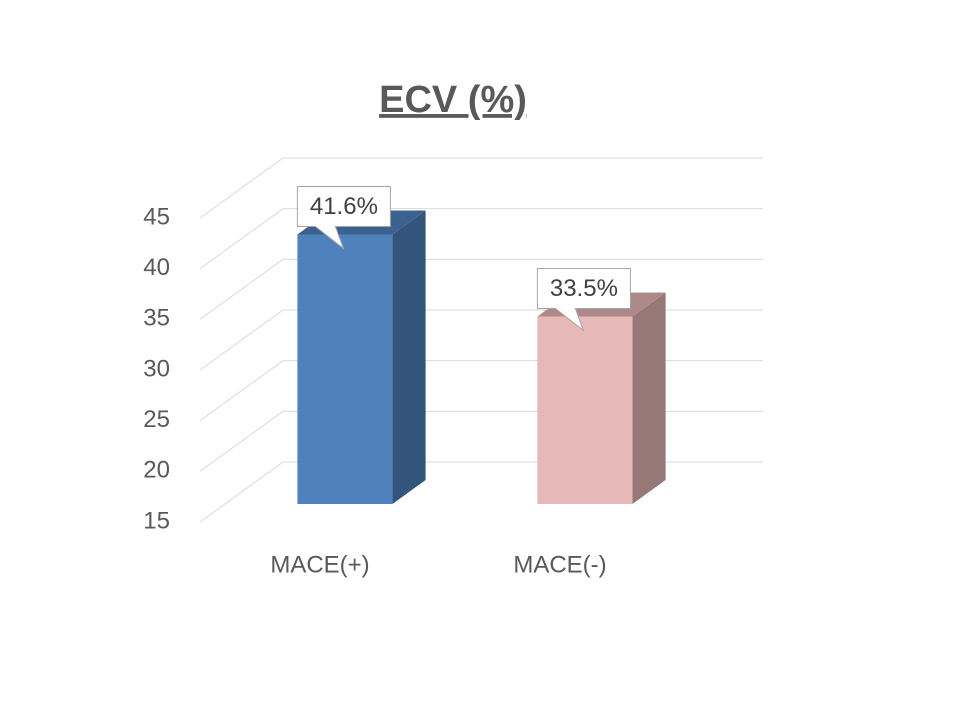  I want to click on x-tick-label: MACE(-), so click(559, 564).